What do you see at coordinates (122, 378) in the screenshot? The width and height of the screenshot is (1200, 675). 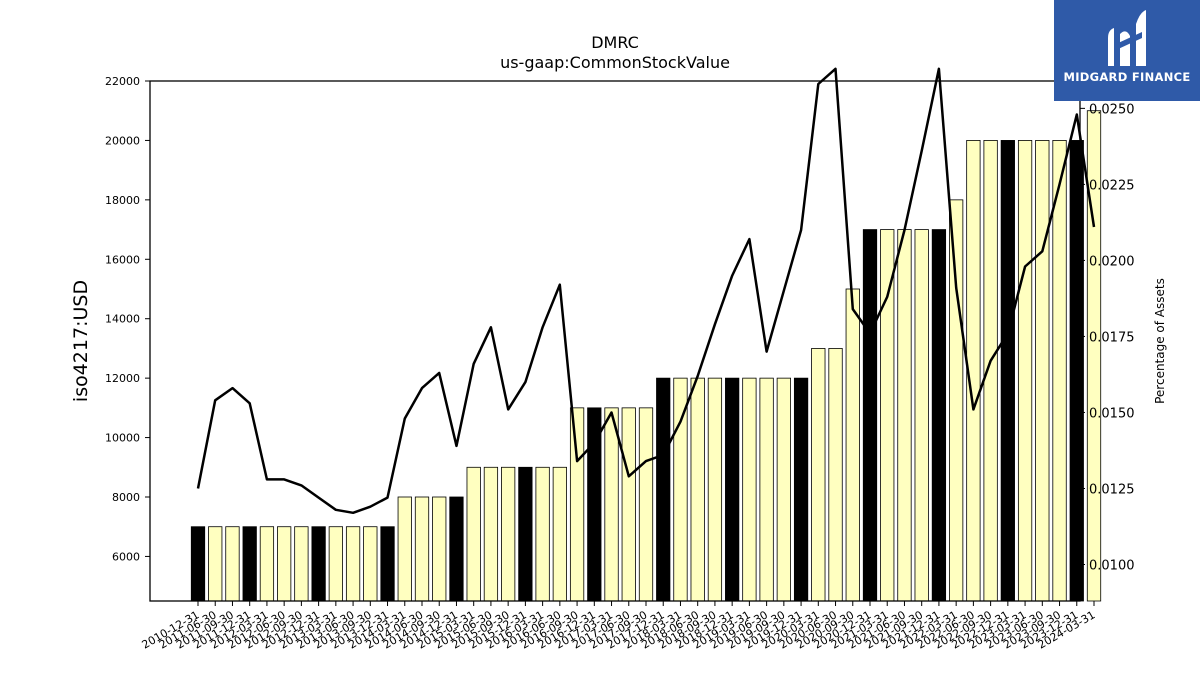 I see `y-tick-label: 12000` at bounding box center [122, 378].